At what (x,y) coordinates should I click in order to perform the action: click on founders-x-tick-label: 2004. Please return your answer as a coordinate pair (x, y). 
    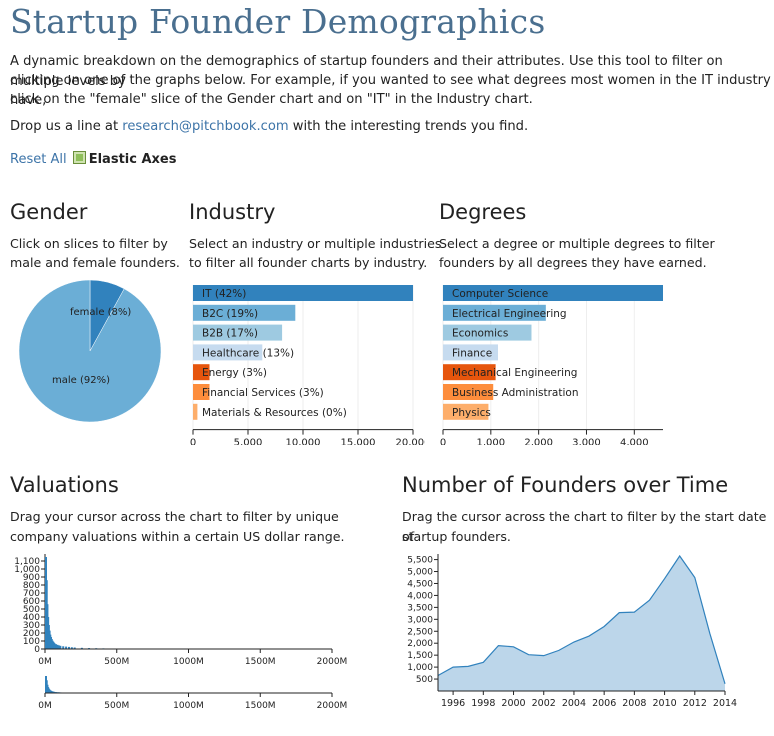
    Looking at the image, I should click on (574, 703).